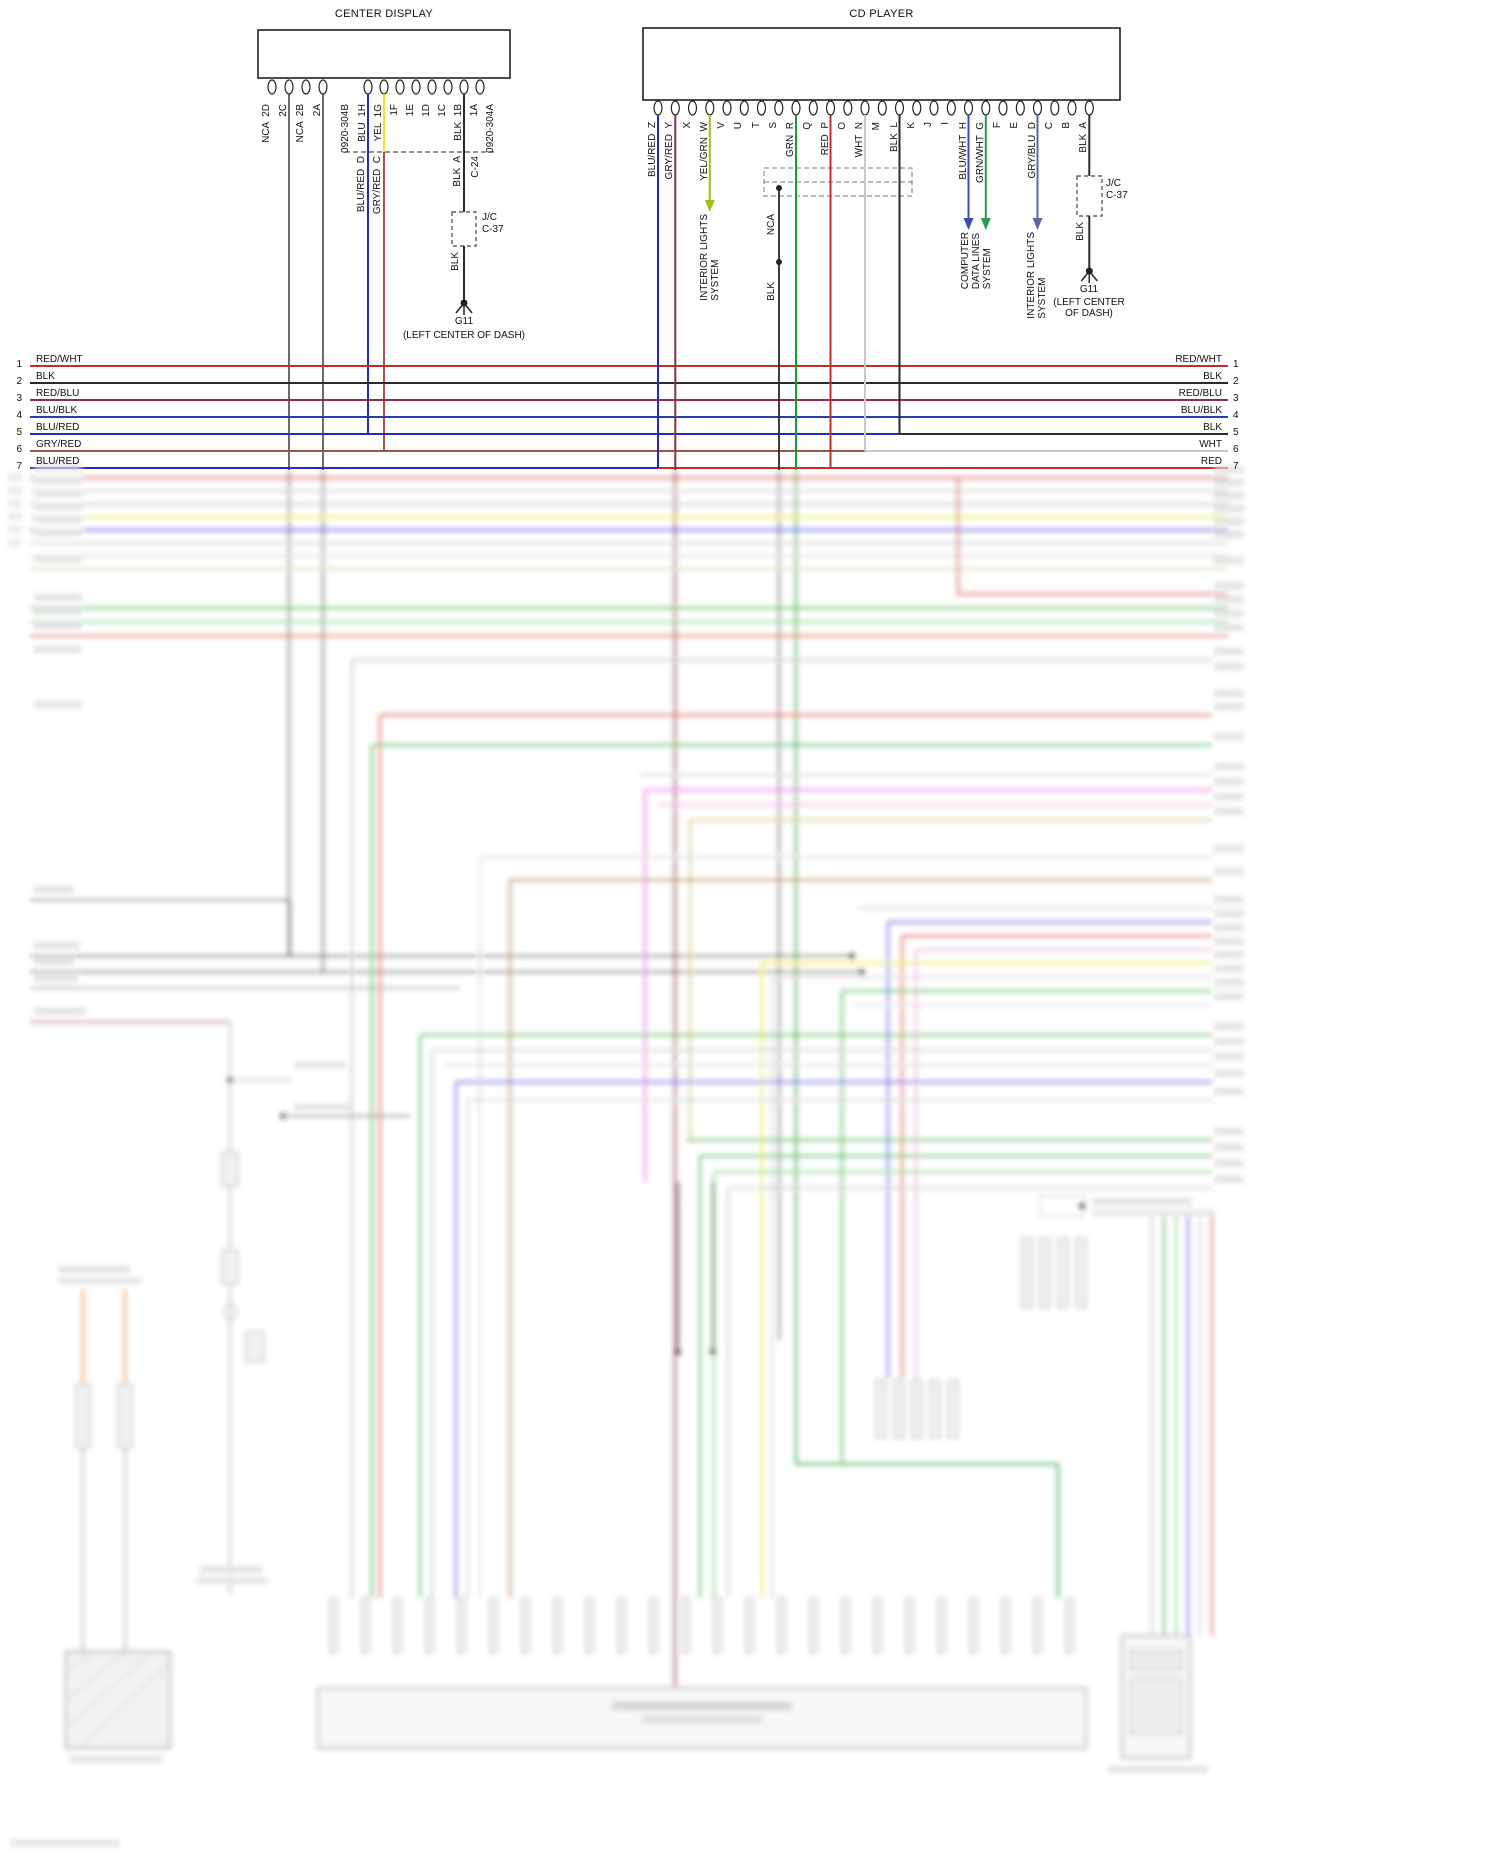 Image resolution: width=1500 pixels, height=1861 pixels. What do you see at coordinates (1084, 137) in the screenshot?
I see `cd-player-pin-label: BLK A` at bounding box center [1084, 137].